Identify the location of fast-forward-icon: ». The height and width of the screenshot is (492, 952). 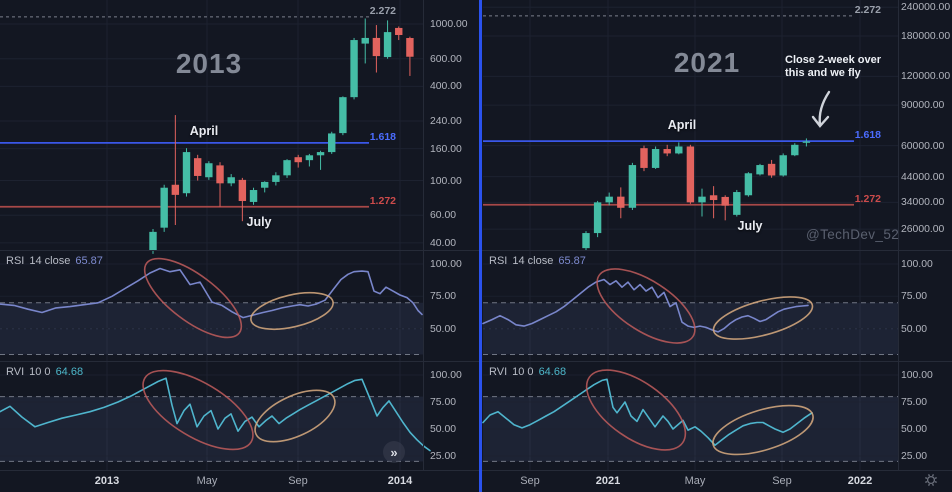
(394, 452).